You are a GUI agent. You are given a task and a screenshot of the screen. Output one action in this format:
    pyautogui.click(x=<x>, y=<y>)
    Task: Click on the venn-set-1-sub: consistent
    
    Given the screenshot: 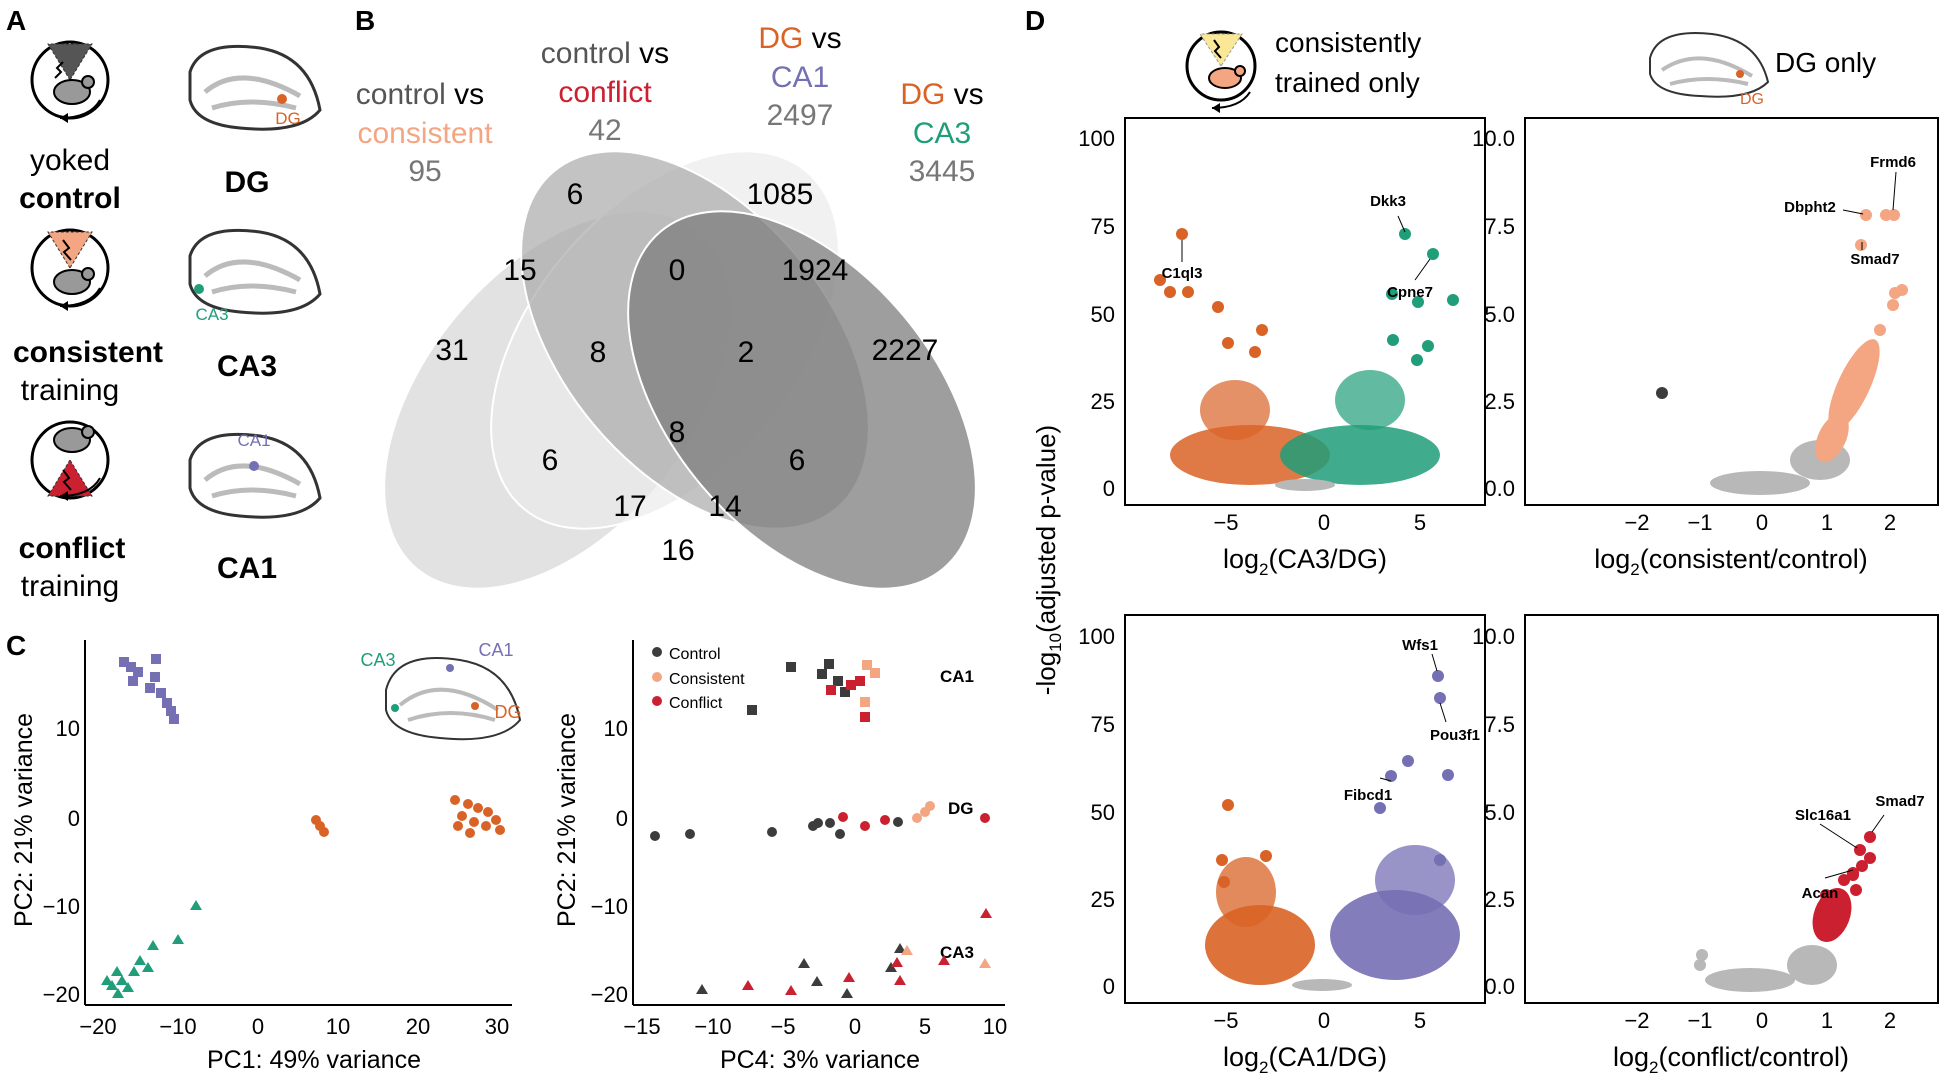 What is the action you would take?
    pyautogui.click(x=425, y=133)
    